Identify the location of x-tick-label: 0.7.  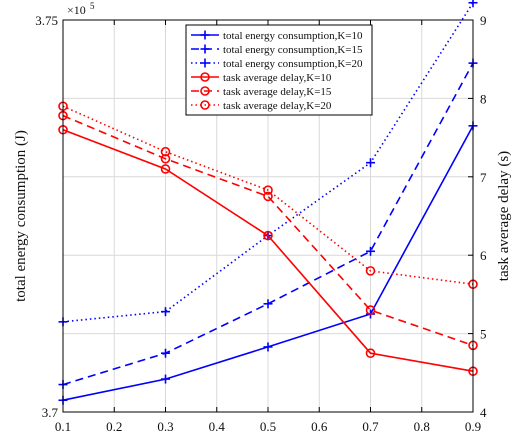
(370, 426).